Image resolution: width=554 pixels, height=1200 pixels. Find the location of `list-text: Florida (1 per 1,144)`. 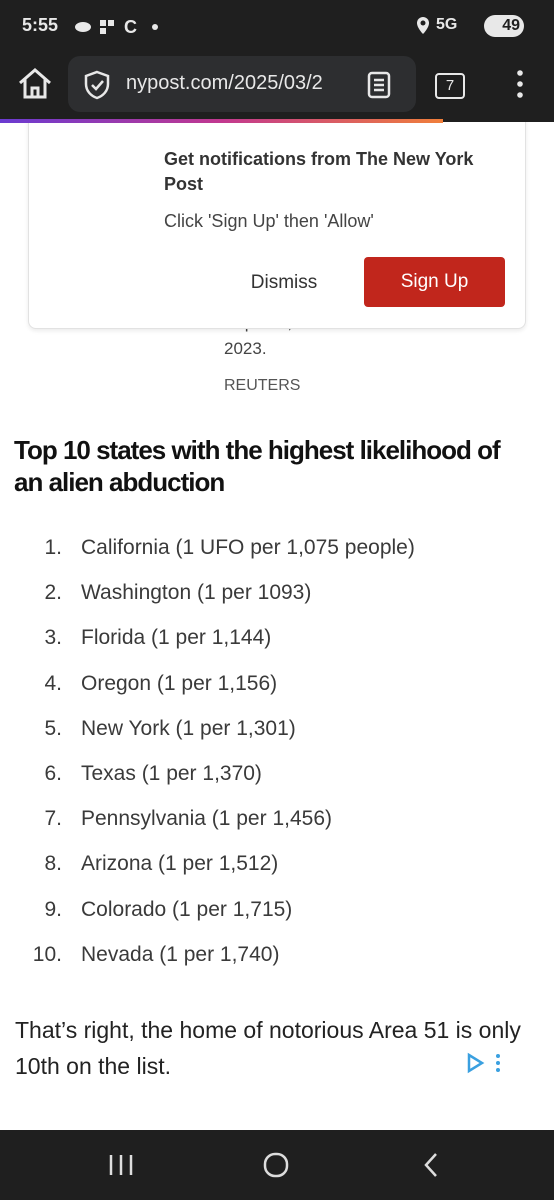

list-text: Florida (1 per 1,144) is located at coordinates (176, 638).